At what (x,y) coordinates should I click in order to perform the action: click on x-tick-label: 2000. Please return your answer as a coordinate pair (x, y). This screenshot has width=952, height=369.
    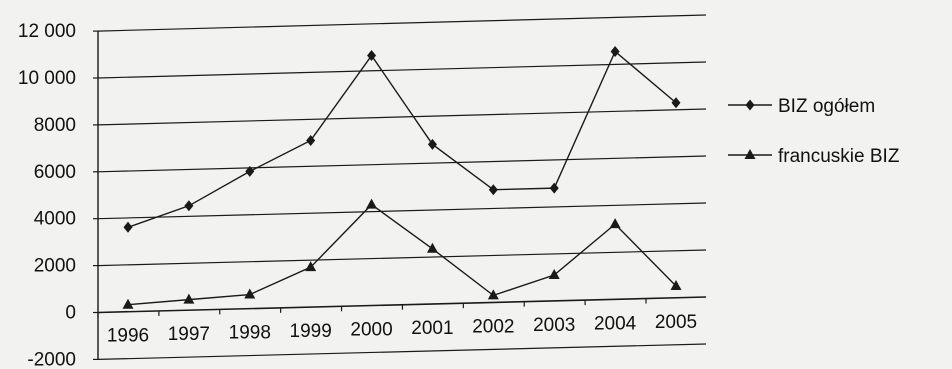
    Looking at the image, I should click on (371, 330).